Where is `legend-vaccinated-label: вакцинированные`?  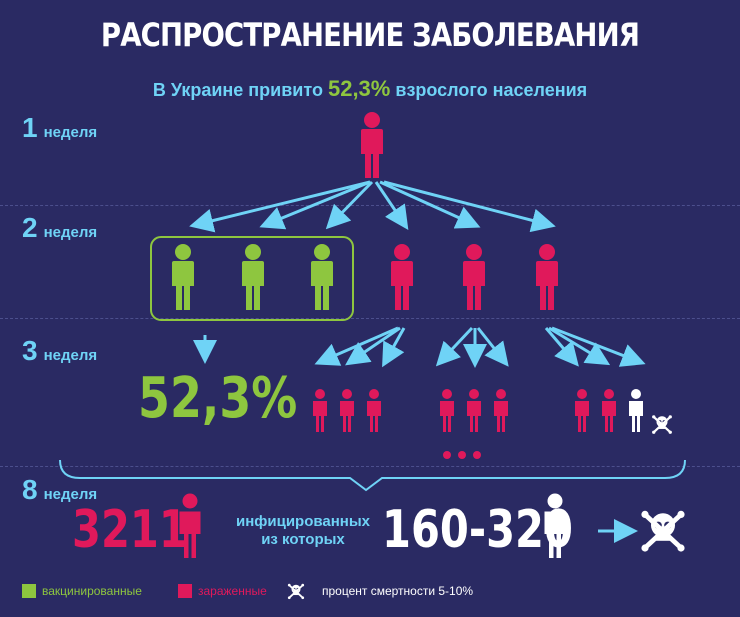 legend-vaccinated-label: вакцинированные is located at coordinates (92, 591).